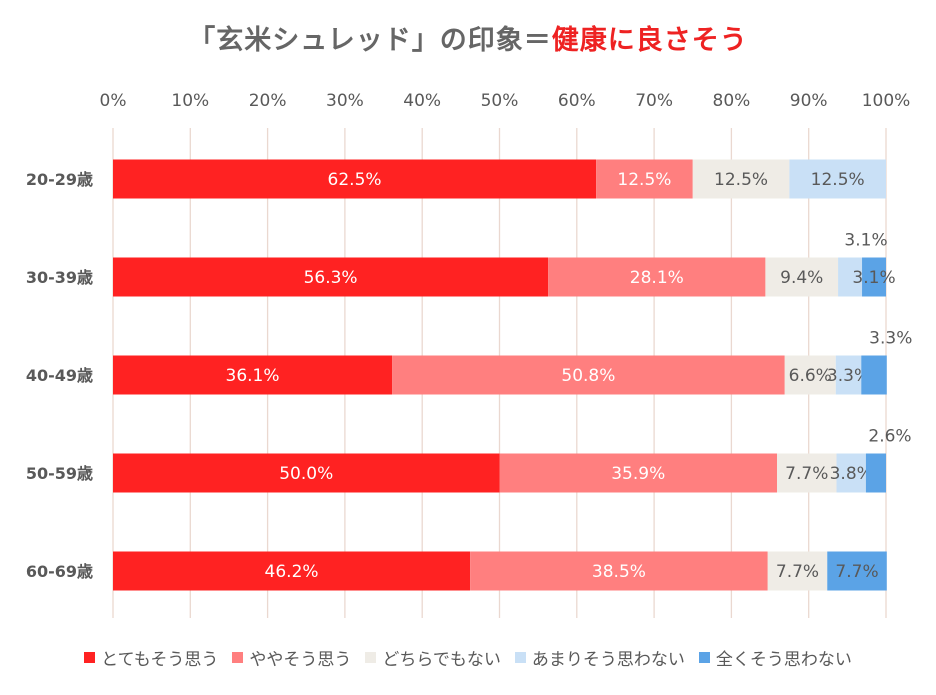  Describe the element at coordinates (268, 101) in the screenshot. I see `x-tick-label: 20%` at that location.